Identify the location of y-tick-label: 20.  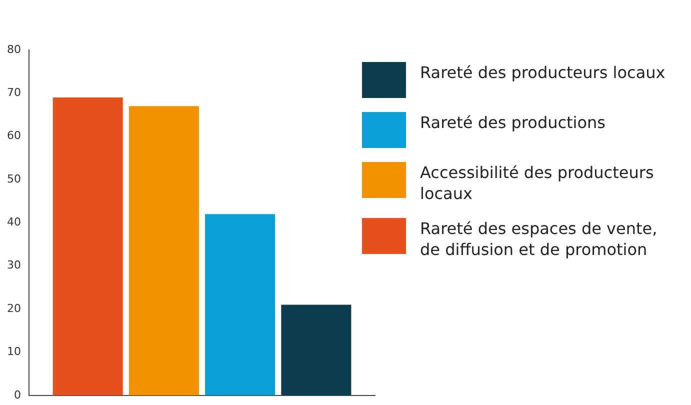
(13, 308).